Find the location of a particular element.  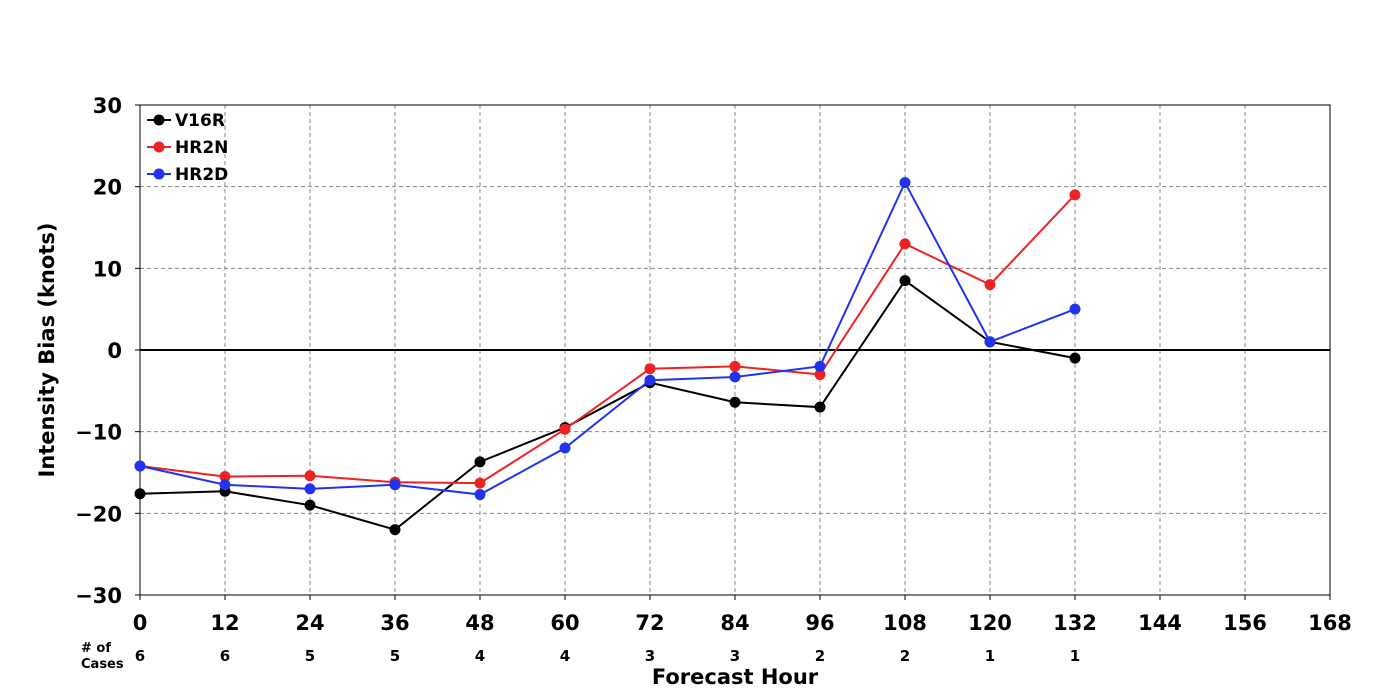

cases-count-24: 5 is located at coordinates (310, 656).